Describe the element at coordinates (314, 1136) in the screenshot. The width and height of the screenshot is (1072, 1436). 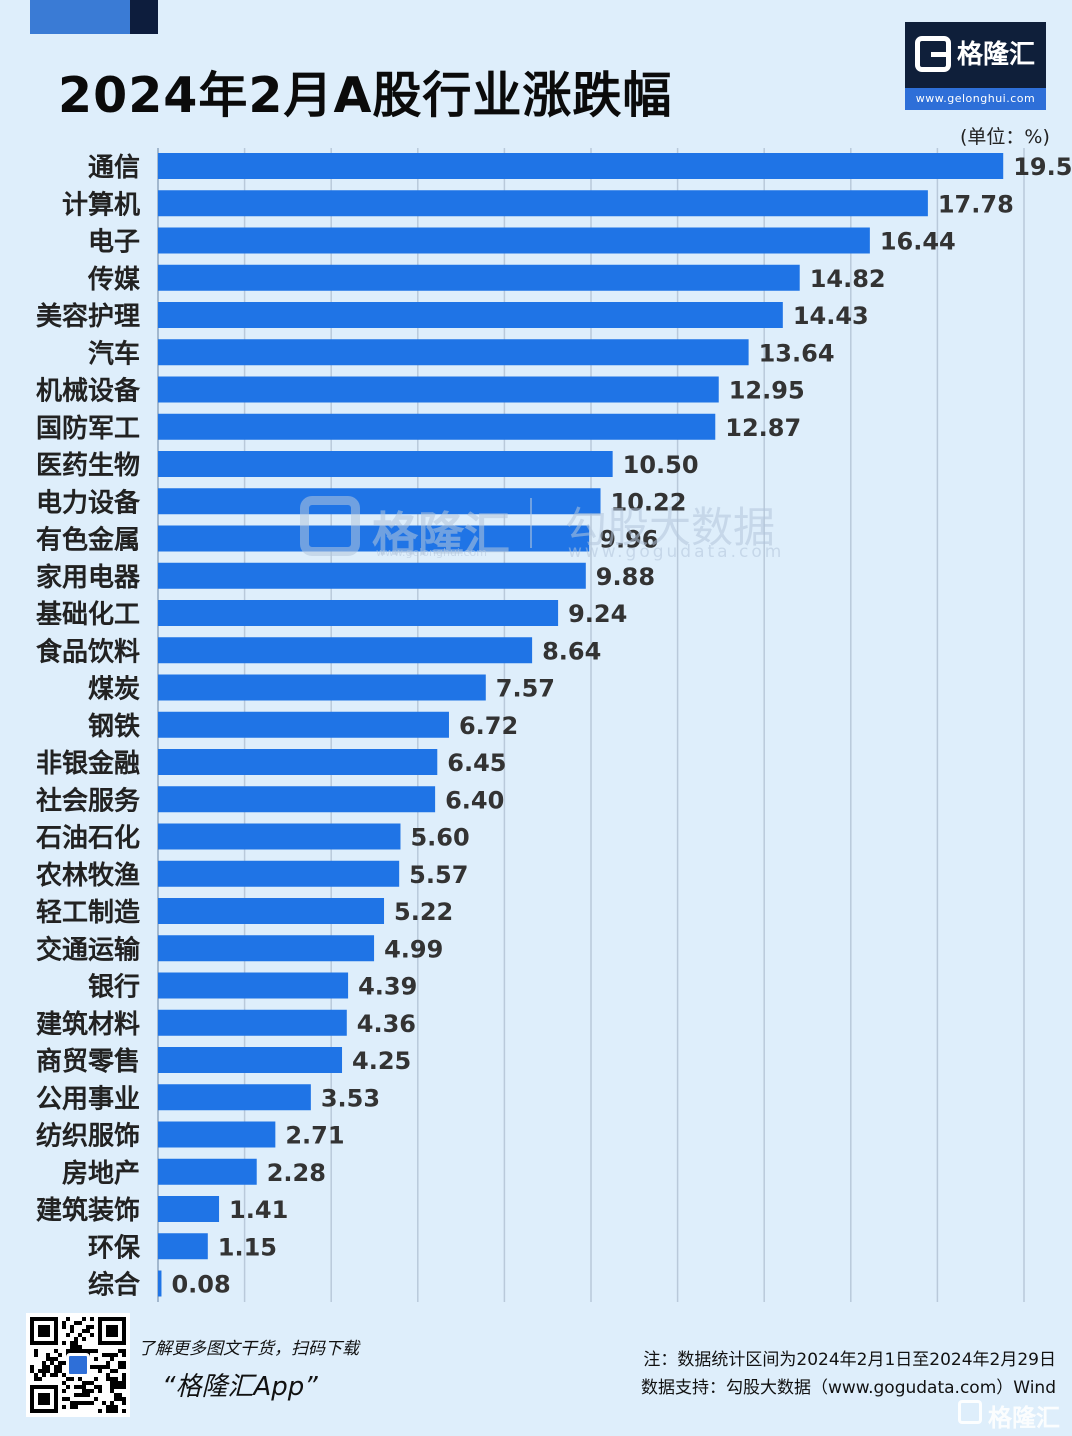
I see `value-label: 2.71` at that location.